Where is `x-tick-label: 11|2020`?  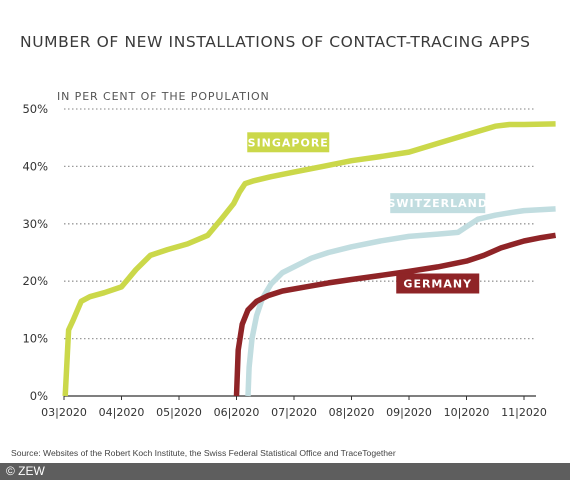
x-tick-label: 11|2020 is located at coordinates (524, 412).